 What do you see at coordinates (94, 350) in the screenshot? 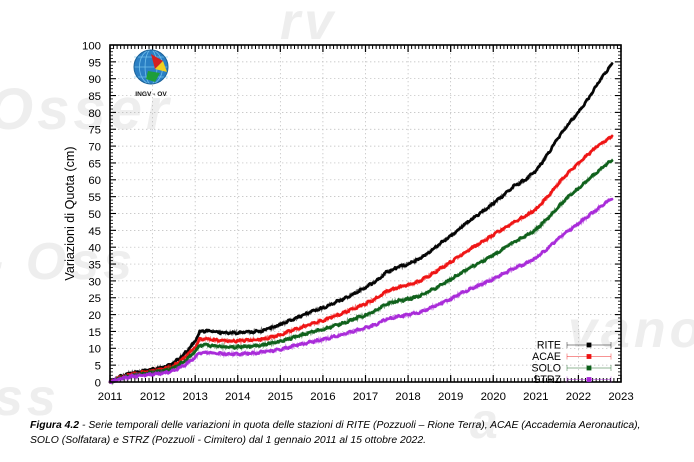
I see `y-tick-label: 10` at bounding box center [94, 350].